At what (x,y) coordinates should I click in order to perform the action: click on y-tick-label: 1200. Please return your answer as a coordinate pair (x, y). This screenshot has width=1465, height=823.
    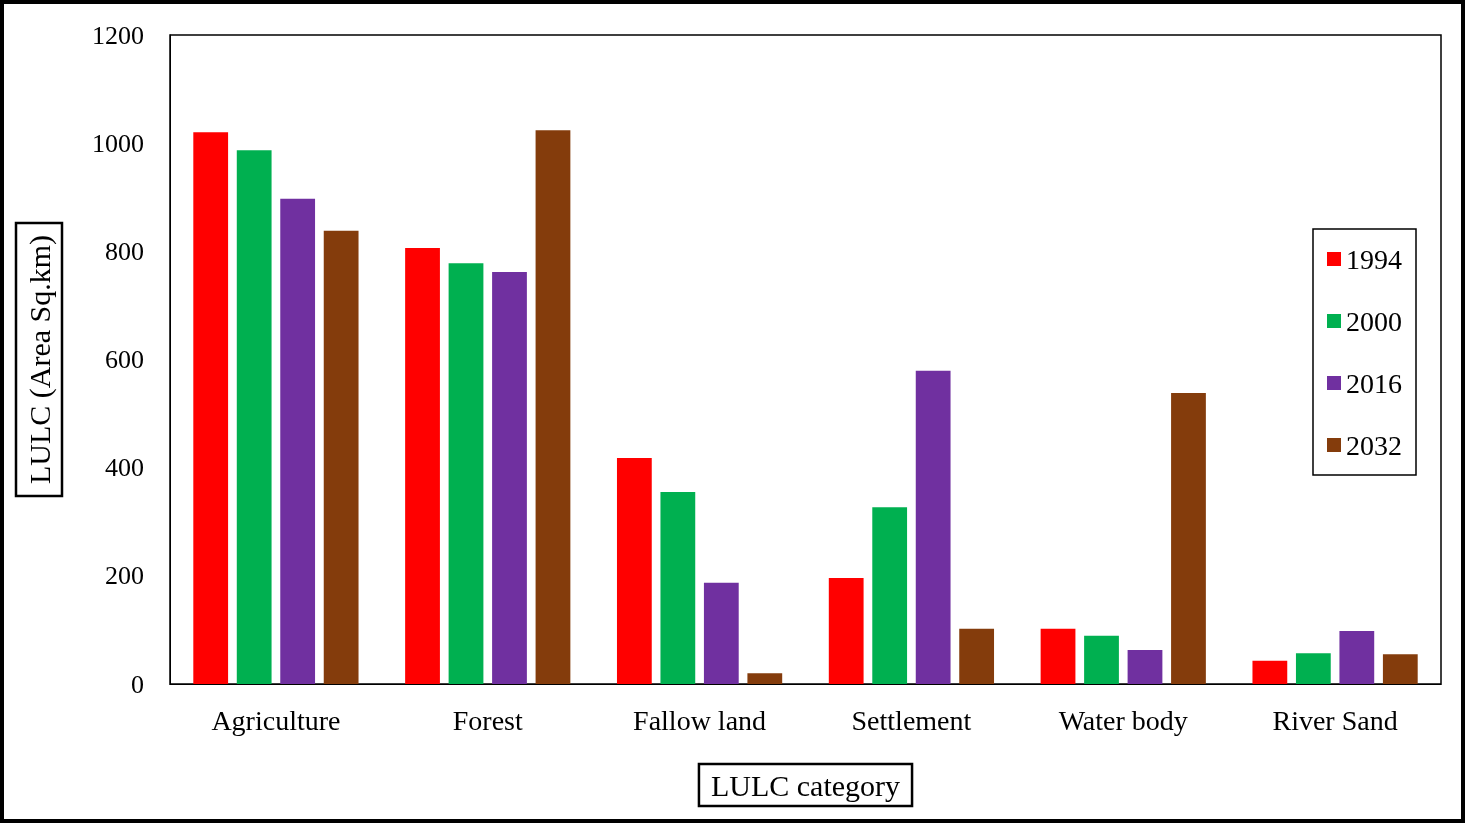
    Looking at the image, I should click on (118, 35).